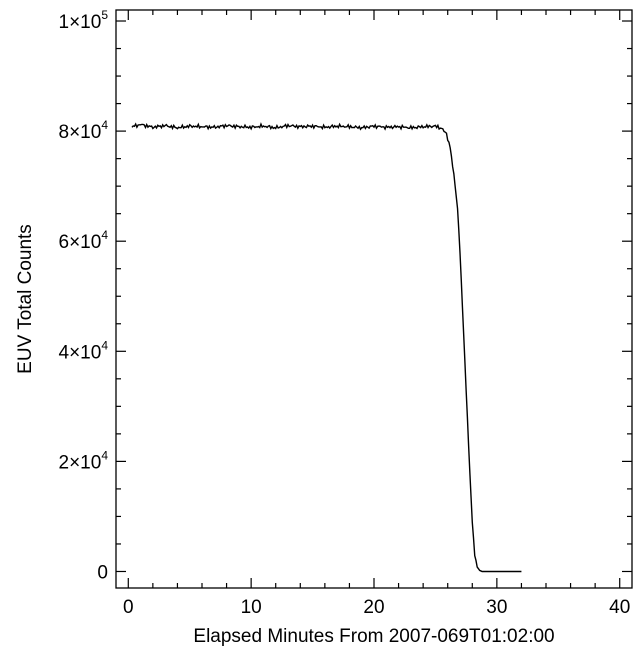  What do you see at coordinates (25, 299) in the screenshot?
I see `y-axis-title: EUV Total Counts` at bounding box center [25, 299].